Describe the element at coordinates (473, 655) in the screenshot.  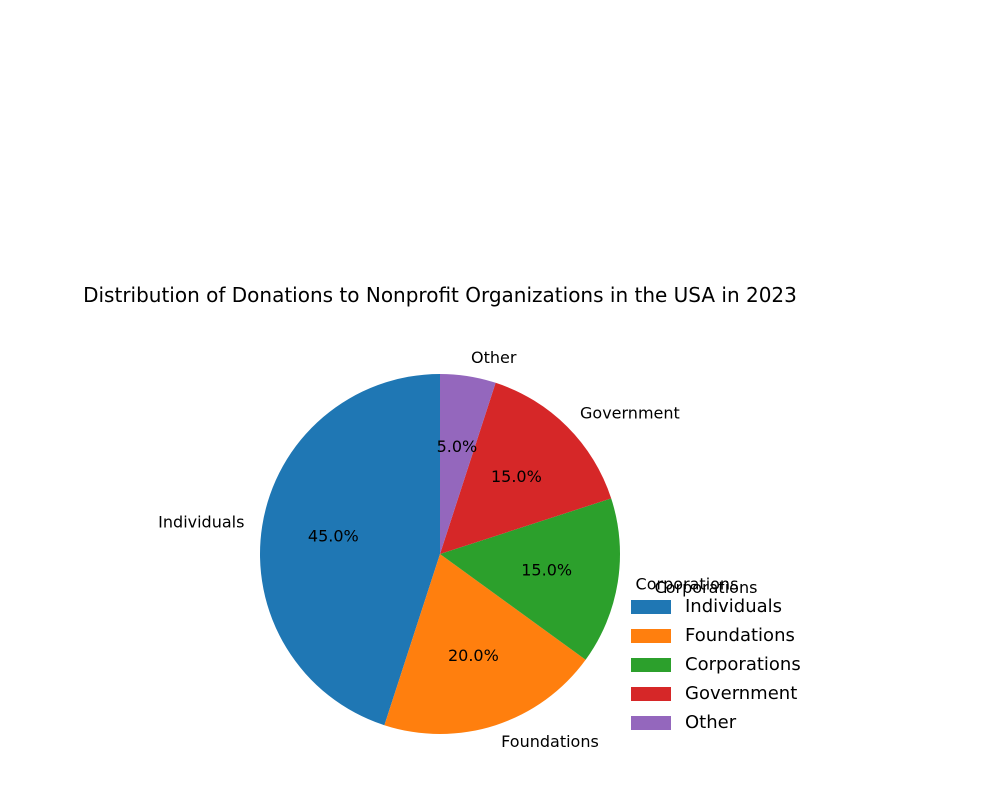
I see `percent-label-foundations: 20.0%` at that location.